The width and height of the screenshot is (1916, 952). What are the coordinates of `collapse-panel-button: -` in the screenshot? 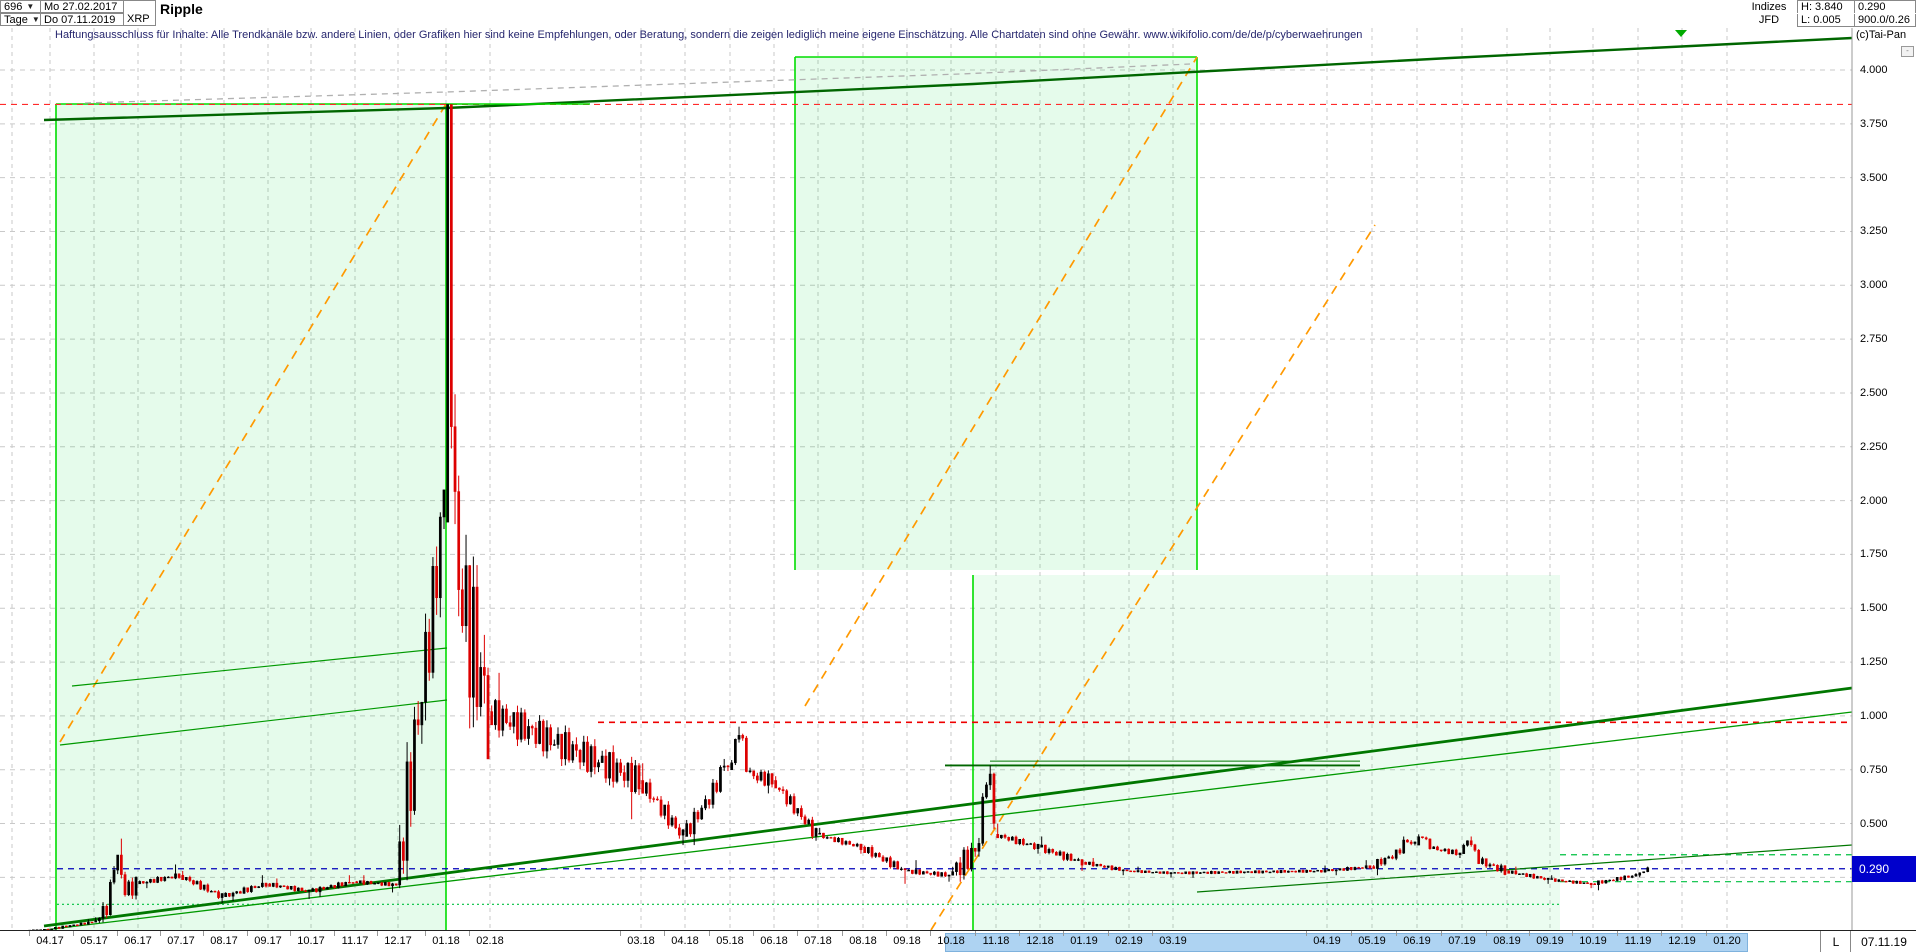 It's located at (1907, 51).